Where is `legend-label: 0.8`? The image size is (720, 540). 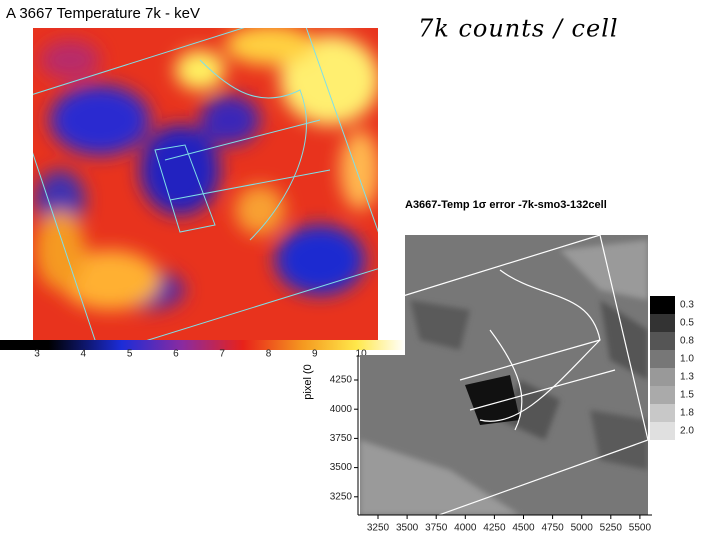
legend-label: 0.8 is located at coordinates (687, 341).